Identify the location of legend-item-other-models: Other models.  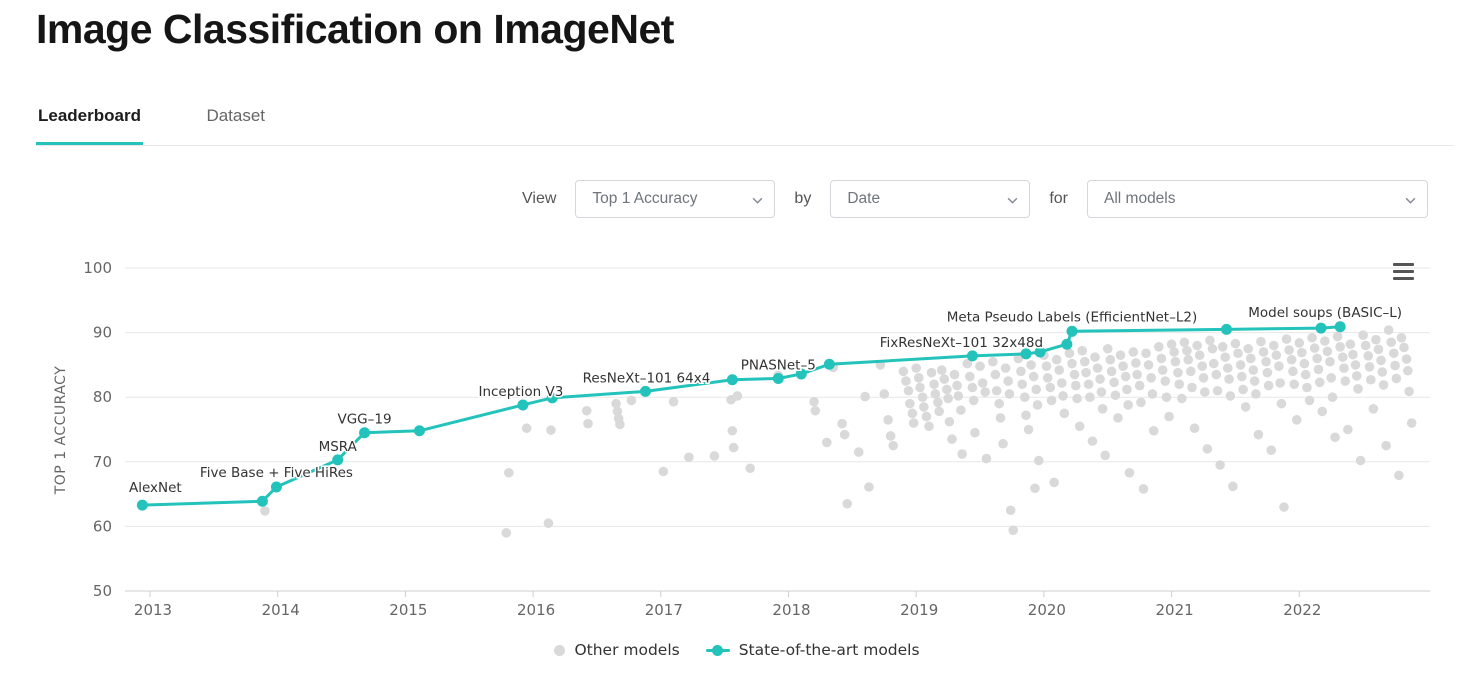
(617, 650).